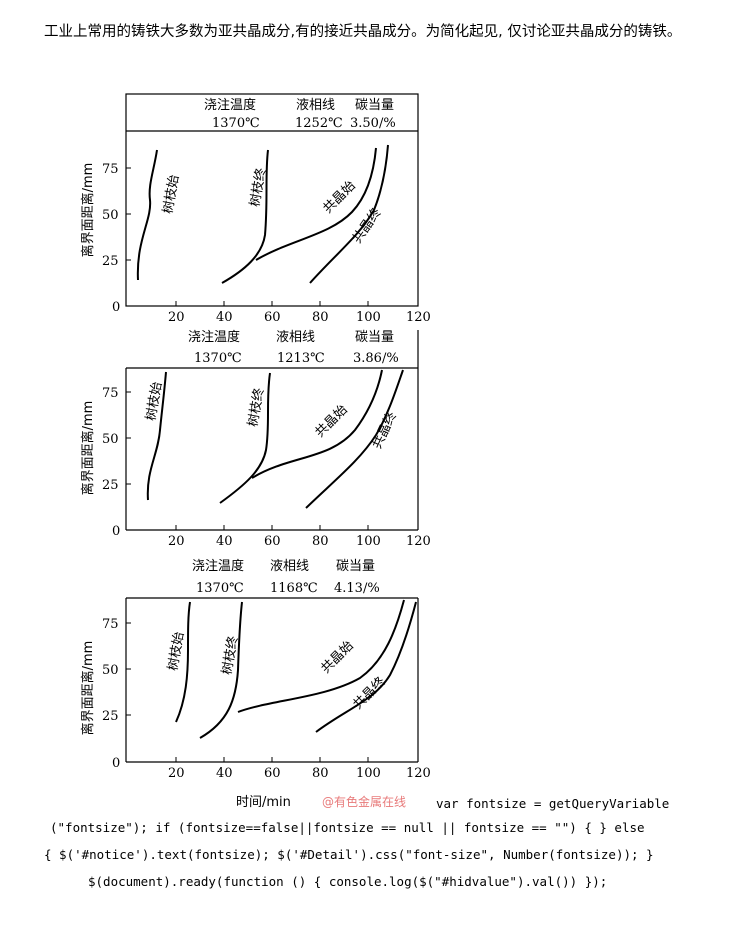 The height and width of the screenshot is (930, 730). Describe the element at coordinates (301, 358) in the screenshot. I see `panel2-v2: 1213℃` at that location.